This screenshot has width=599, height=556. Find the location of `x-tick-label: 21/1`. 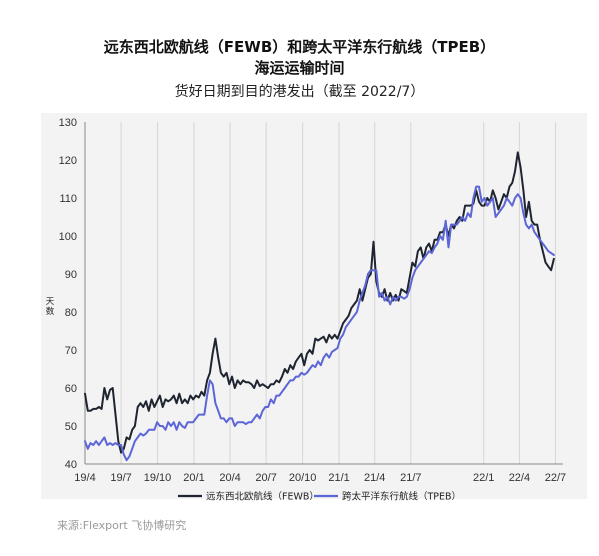

x-tick-label: 21/1 is located at coordinates (338, 478).